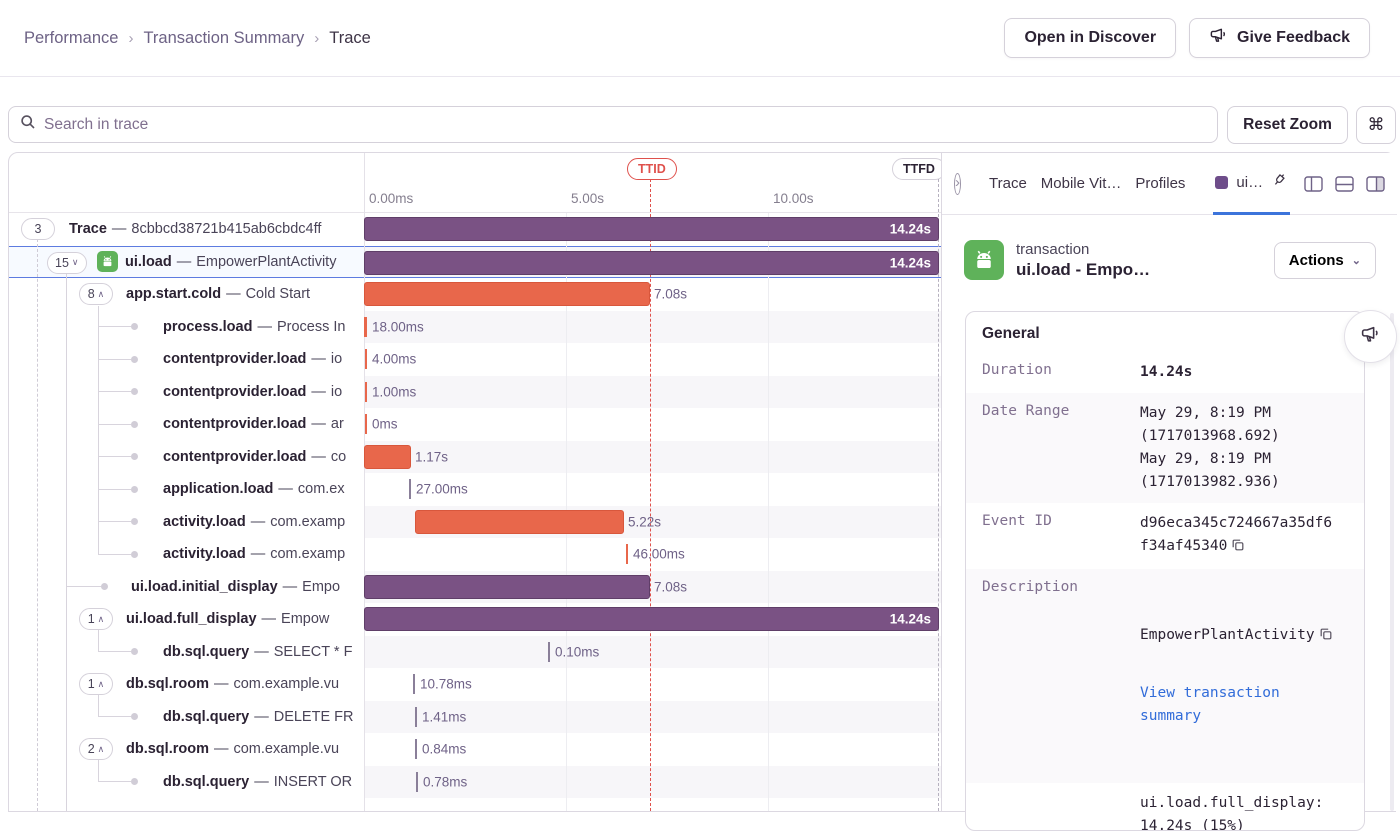 Image resolution: width=1400 pixels, height=831 pixels. What do you see at coordinates (445, 781) in the screenshot?
I see `span-duration: 0.78ms` at bounding box center [445, 781].